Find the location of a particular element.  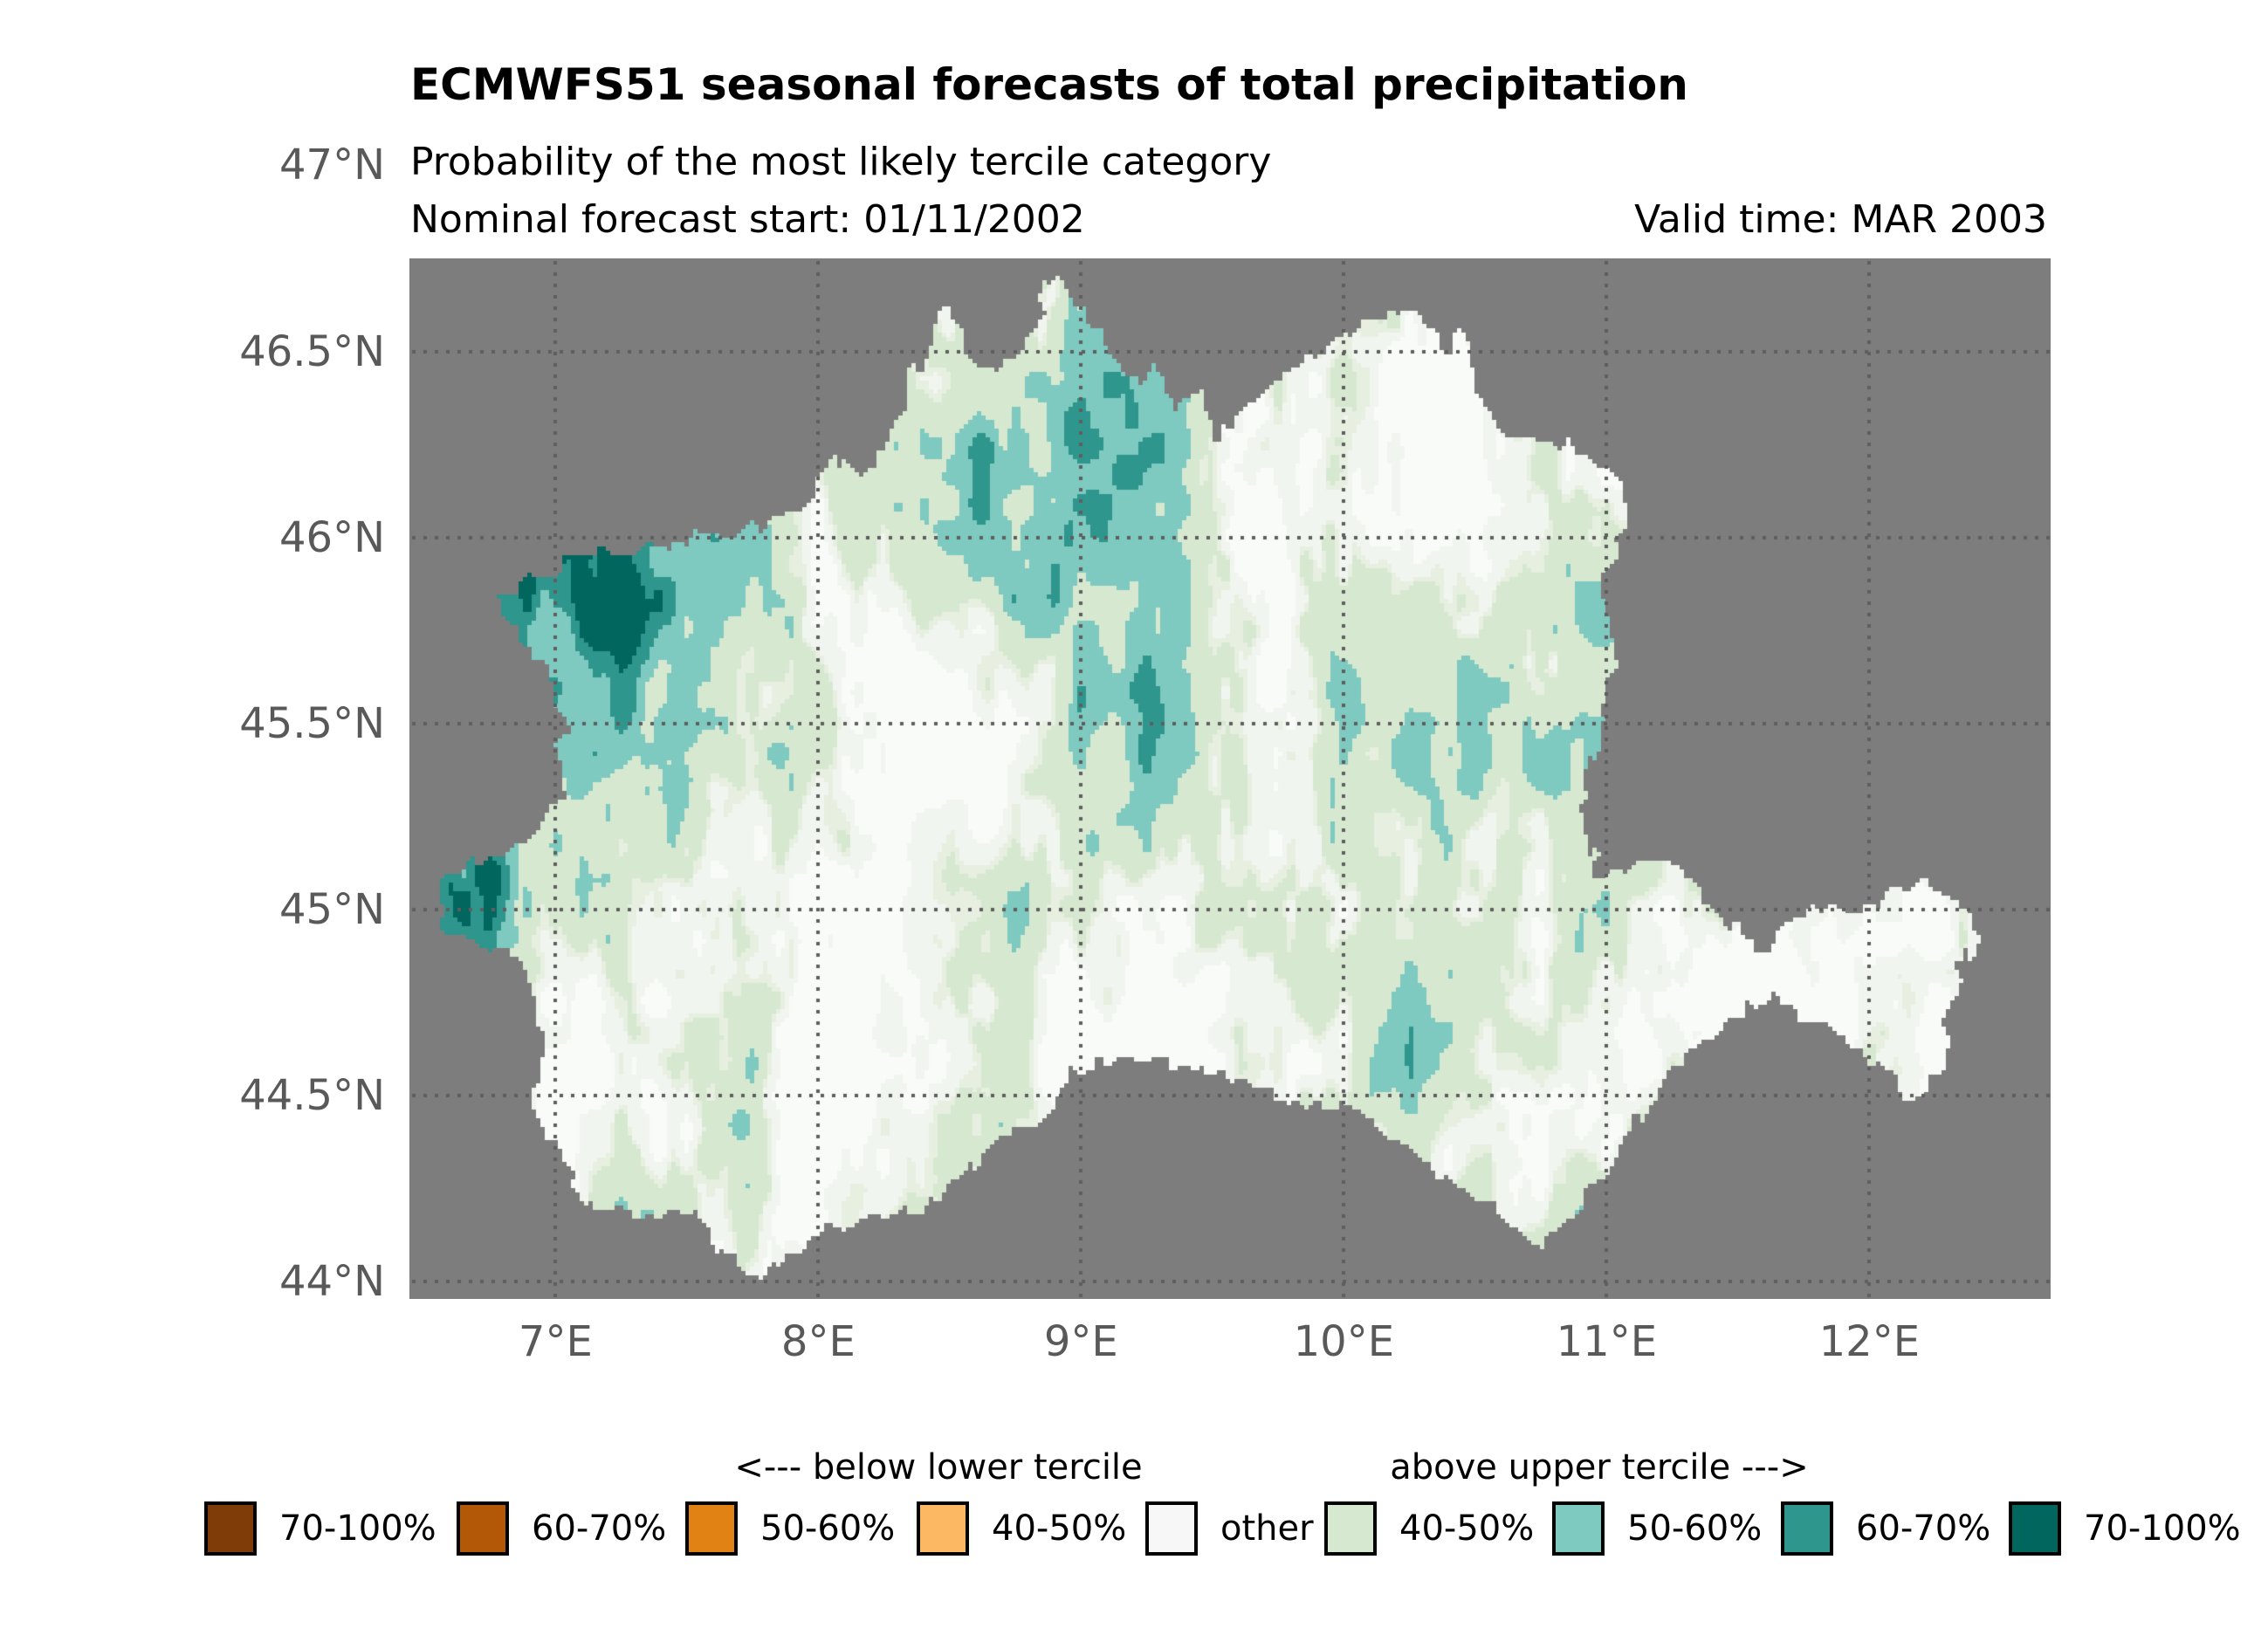

legend-item-neutral-other: other is located at coordinates (1230, 1528).